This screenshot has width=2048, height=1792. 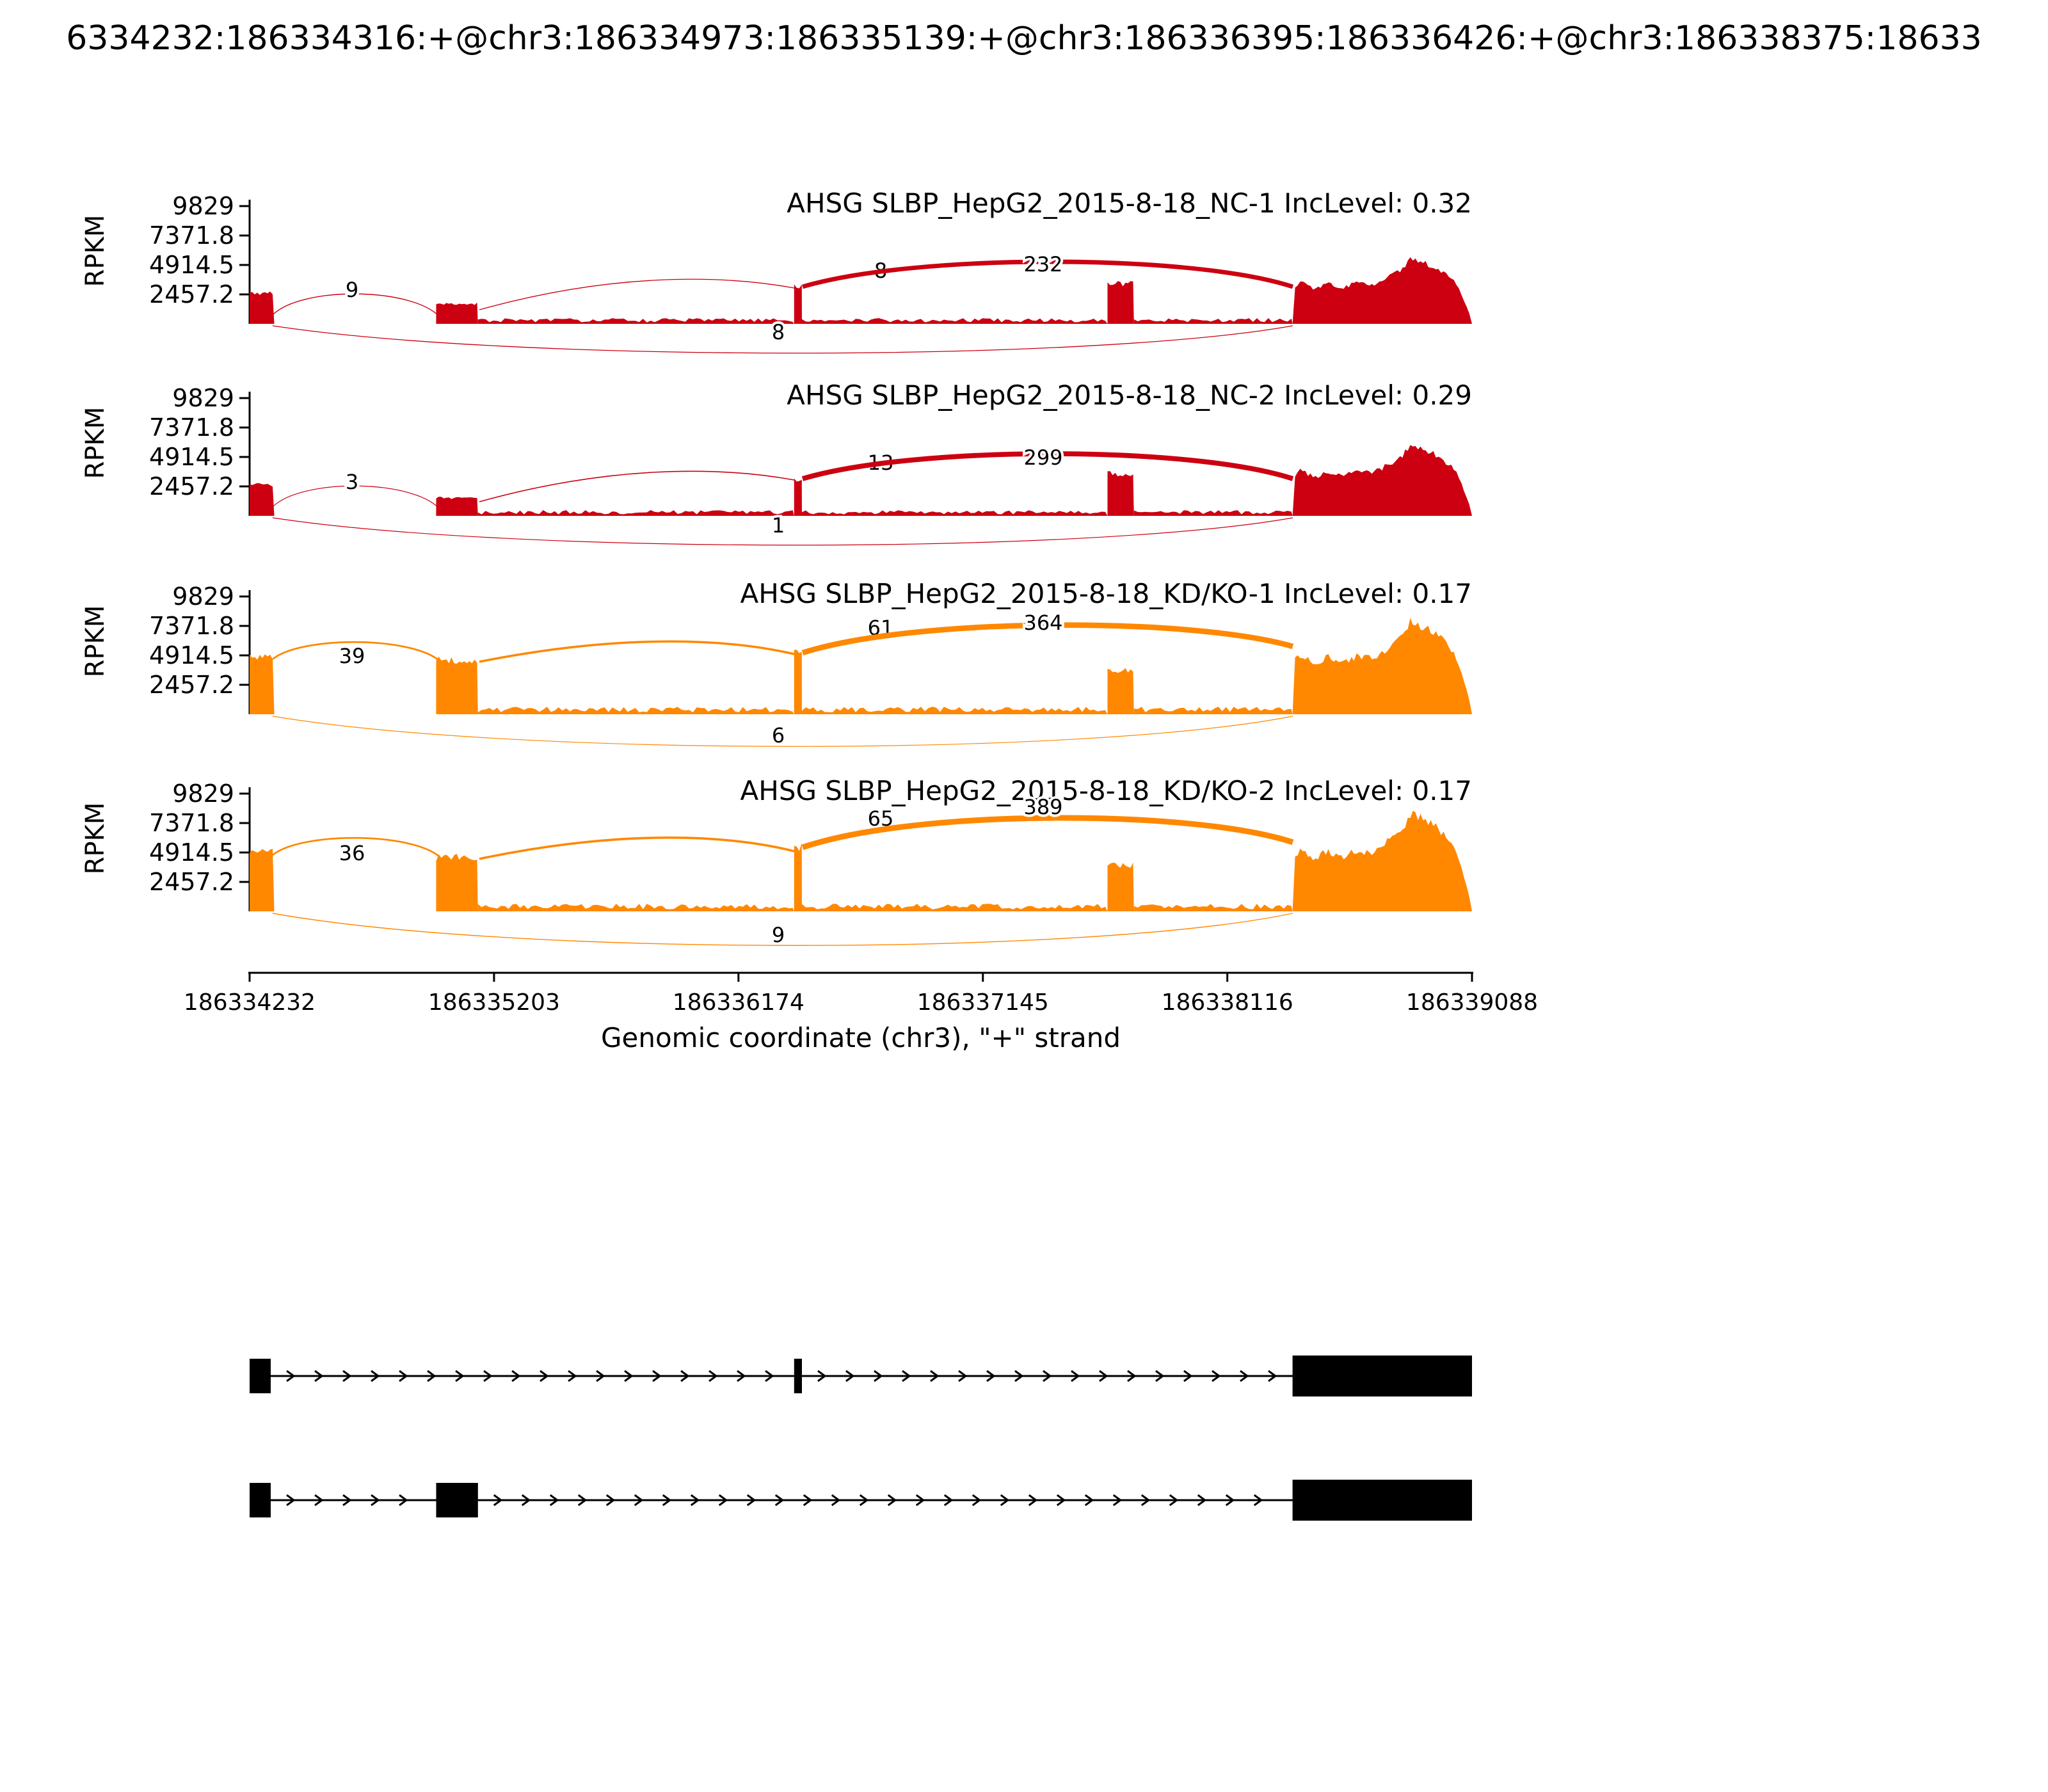 I want to click on x-axis-title: Genomic coordinate (chr3), "+" strand, so click(x=861, y=1037).